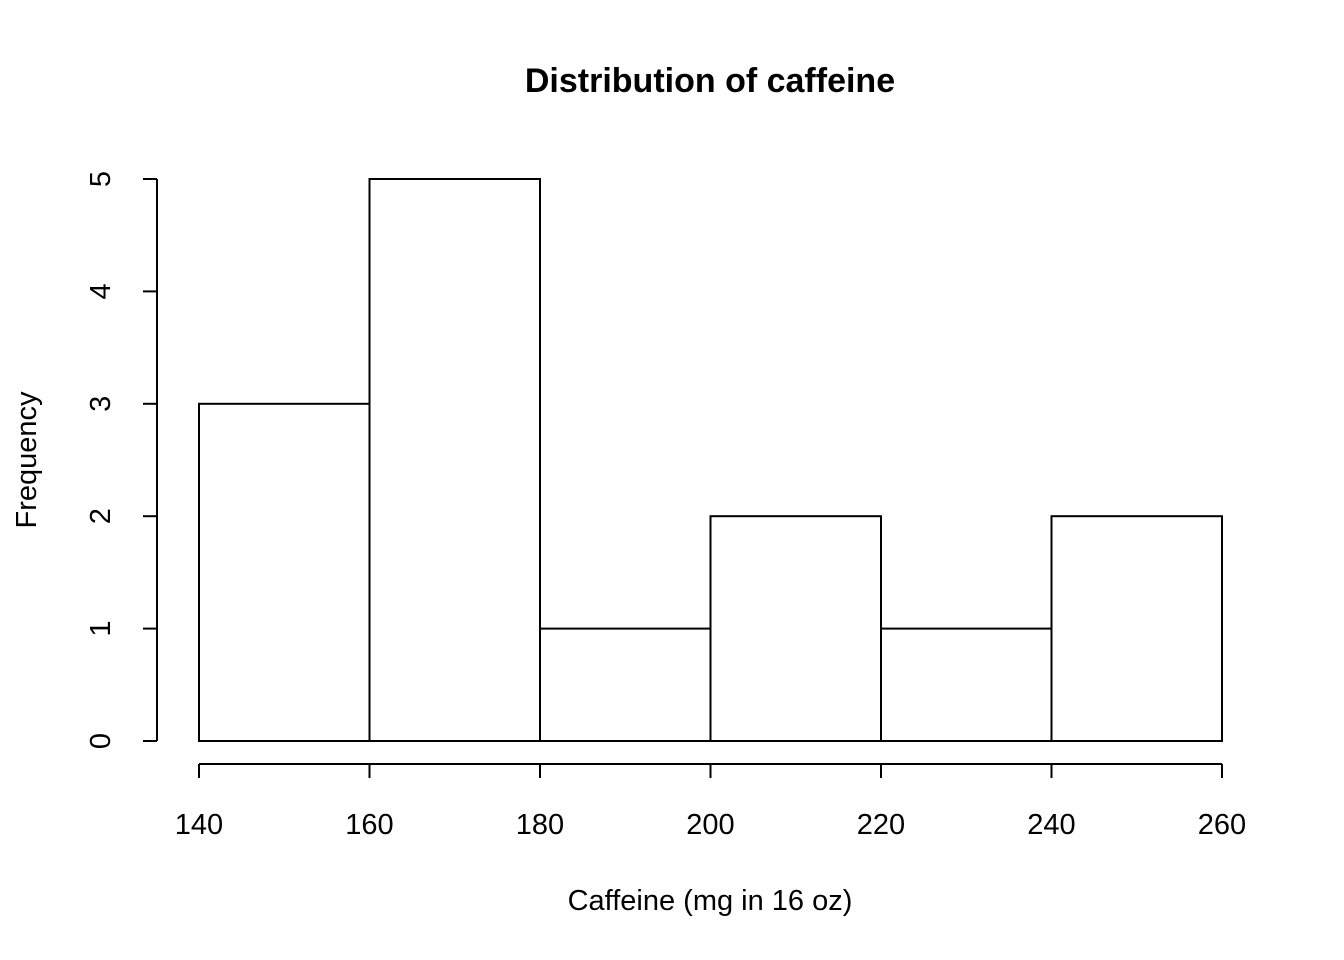 The height and width of the screenshot is (960, 1344). What do you see at coordinates (881, 825) in the screenshot?
I see `x-tick-label: 220` at bounding box center [881, 825].